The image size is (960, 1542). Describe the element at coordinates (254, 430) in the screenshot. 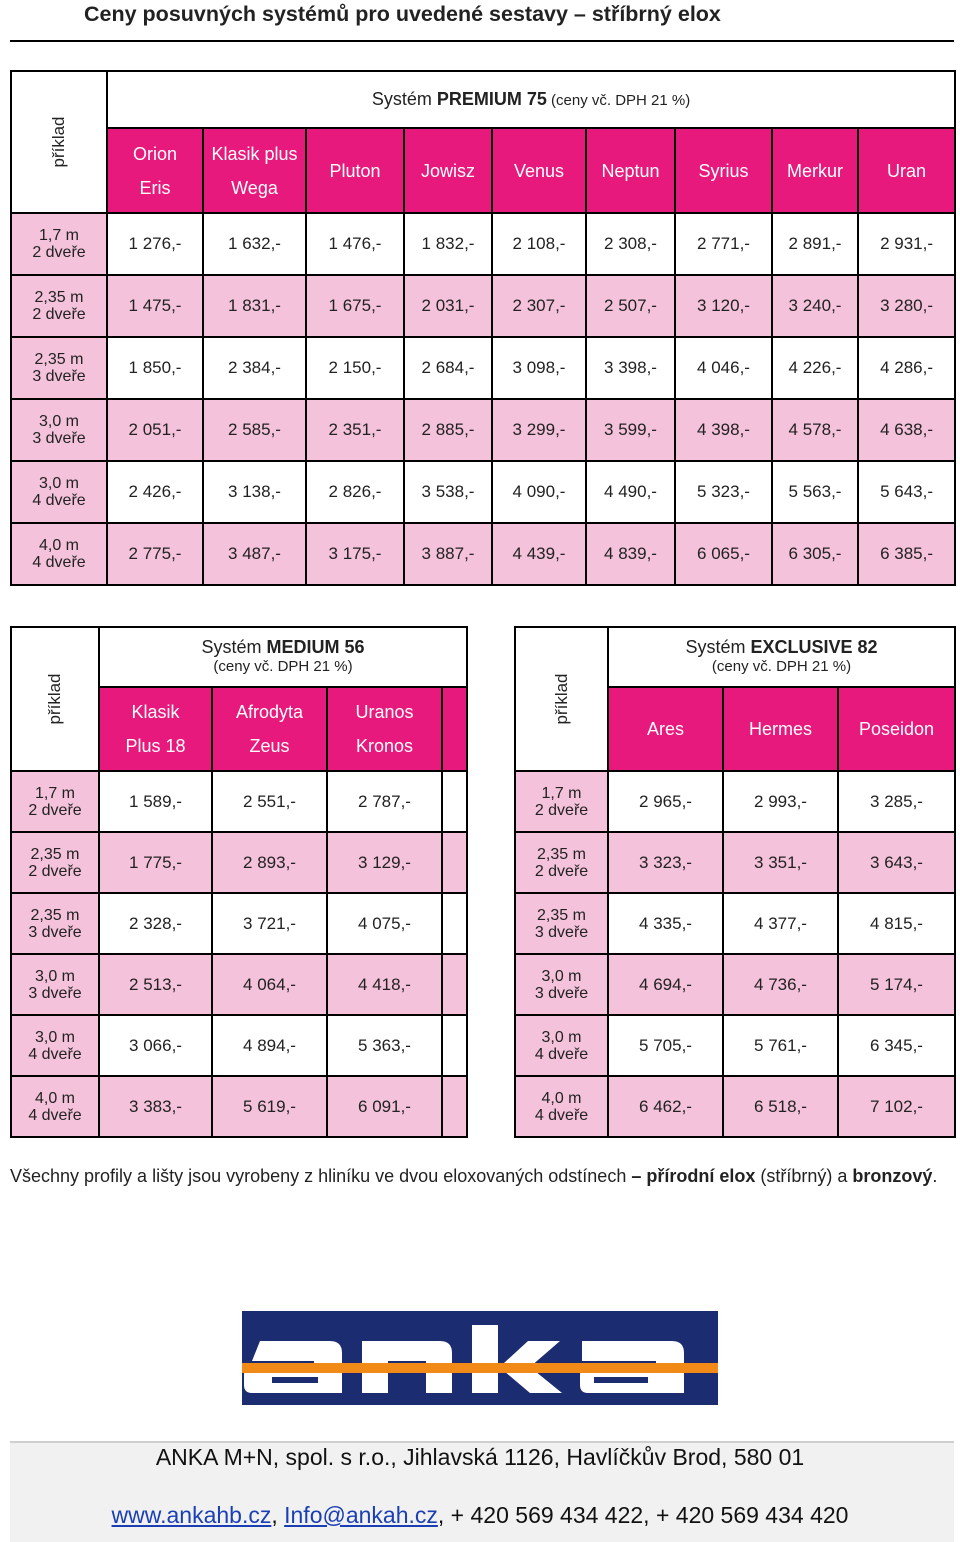

I see `price-cell: 2 585,-` at that location.